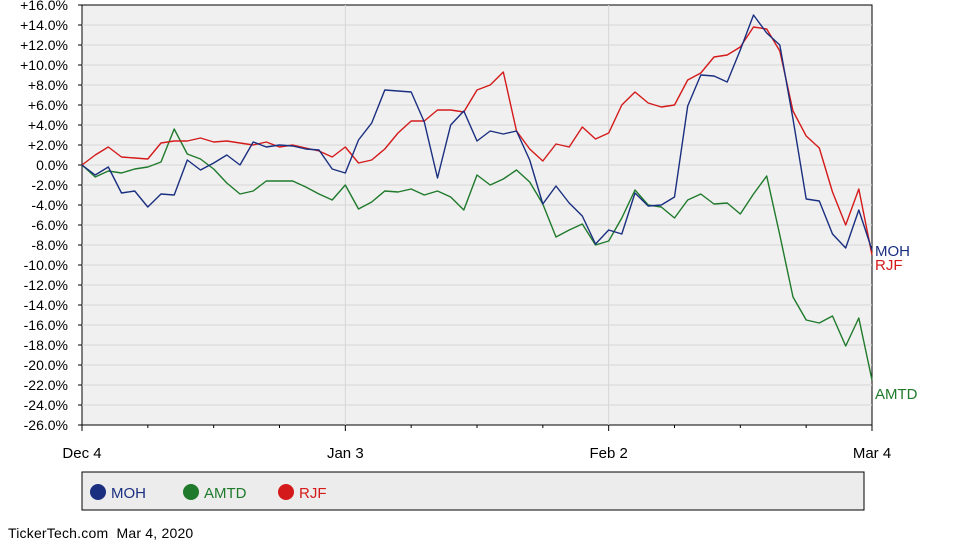 The height and width of the screenshot is (544, 960). I want to click on y-tick-label: +8.0%, so click(48, 85).